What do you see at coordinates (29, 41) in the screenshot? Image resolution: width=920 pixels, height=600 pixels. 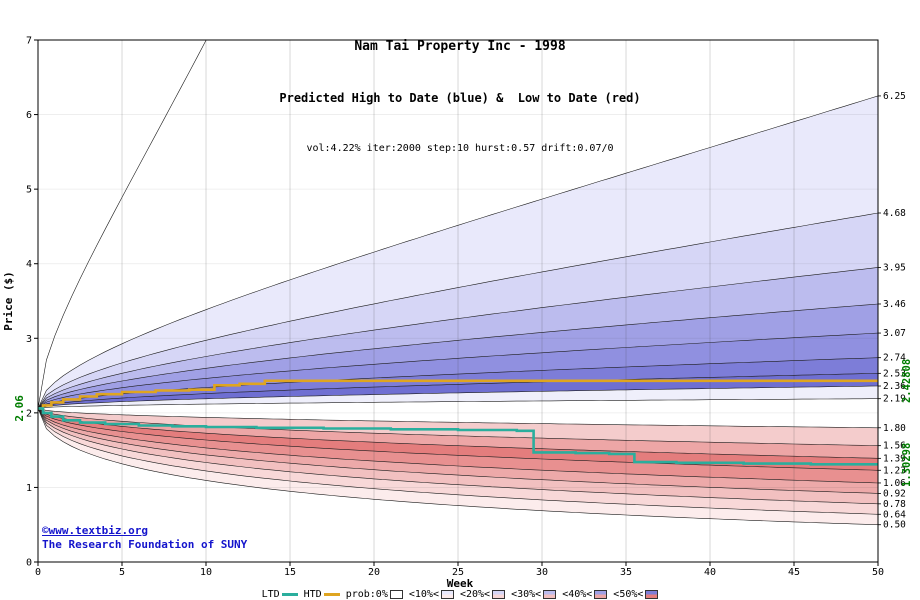 I see `y-tick-label: 7` at bounding box center [29, 41].